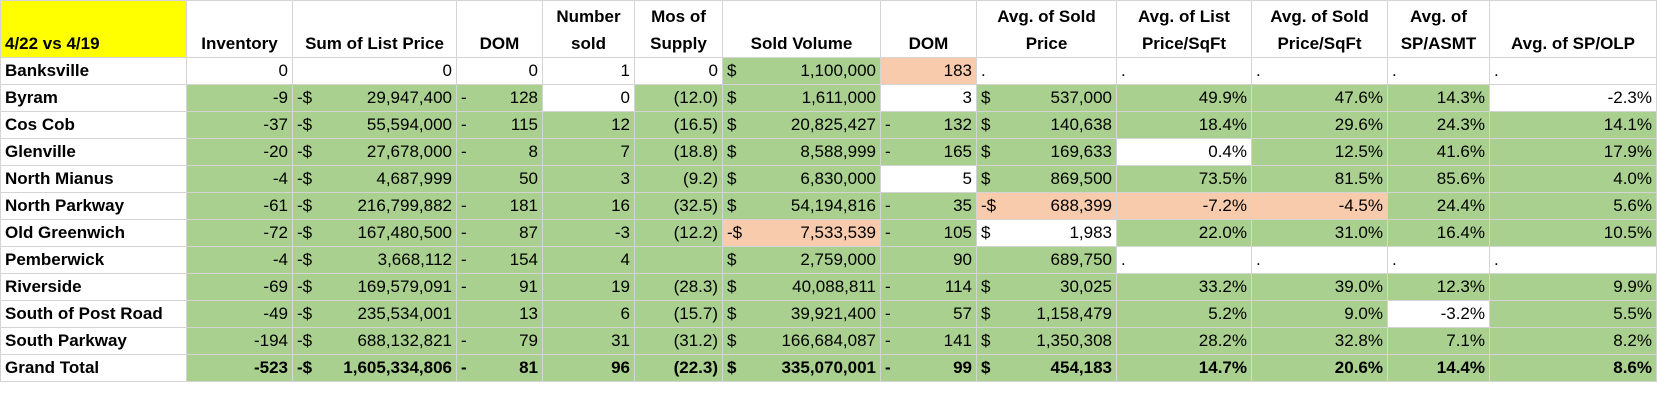  I want to click on cell-sum-of-list-price: -$ 3,668,112, so click(374, 260).